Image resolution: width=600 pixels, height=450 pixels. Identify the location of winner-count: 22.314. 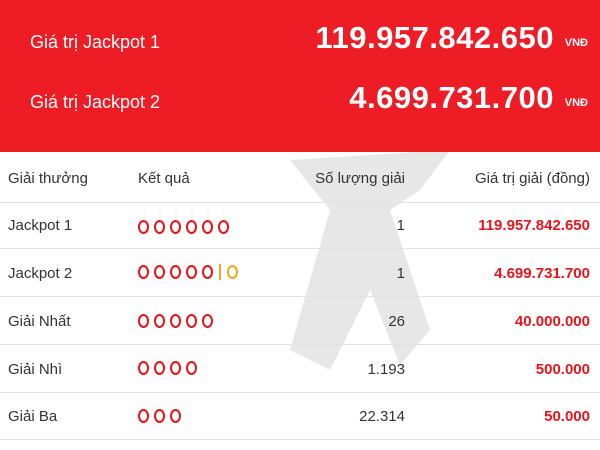
(382, 416).